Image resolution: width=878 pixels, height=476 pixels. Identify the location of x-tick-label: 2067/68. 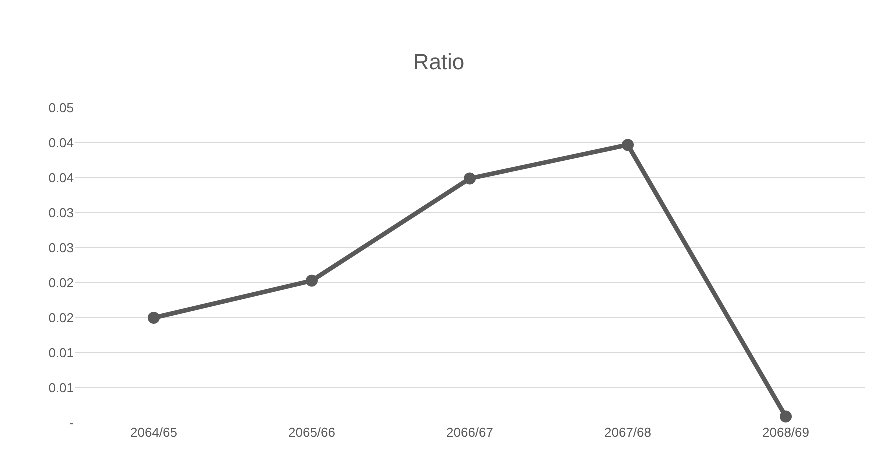
(628, 432).